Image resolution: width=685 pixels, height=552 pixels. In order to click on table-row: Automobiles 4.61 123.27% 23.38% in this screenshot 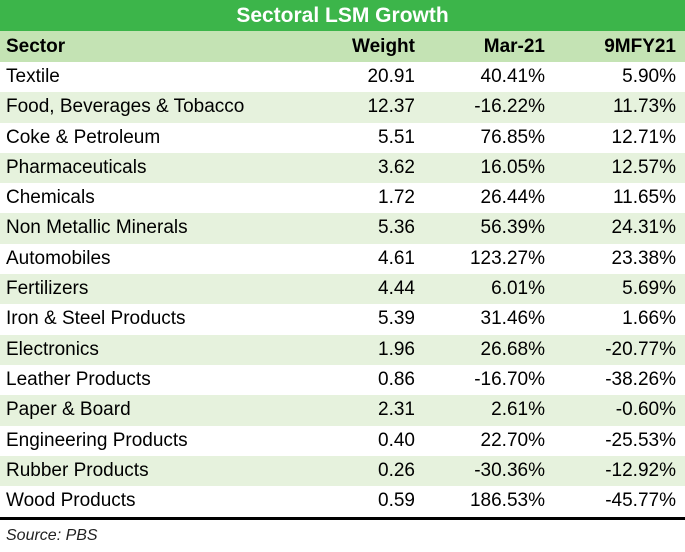, I will do `click(342, 259)`.